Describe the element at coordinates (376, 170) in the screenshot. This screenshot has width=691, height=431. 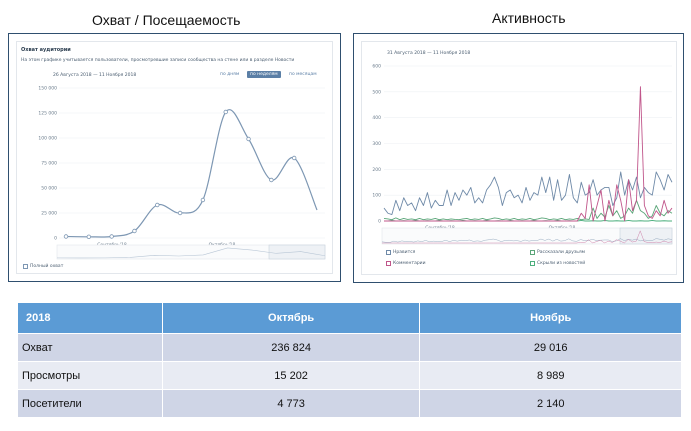
I see `y-tick-label: 200` at that location.